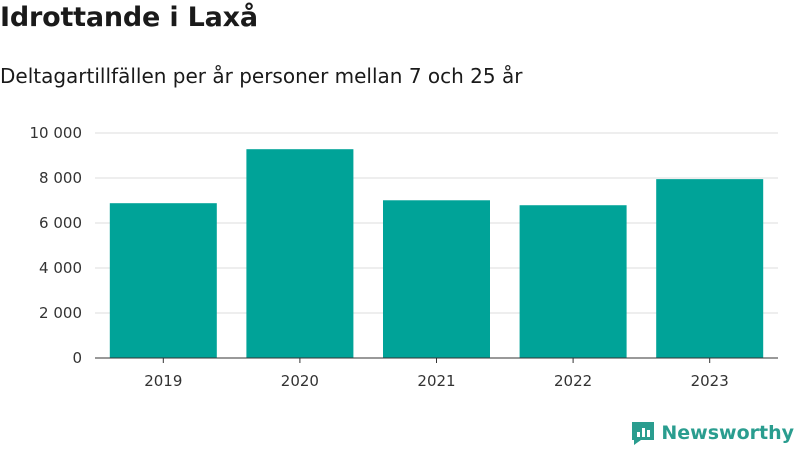 This screenshot has width=800, height=450. What do you see at coordinates (643, 433) in the screenshot?
I see `newsworthy-logo-icon` at bounding box center [643, 433].